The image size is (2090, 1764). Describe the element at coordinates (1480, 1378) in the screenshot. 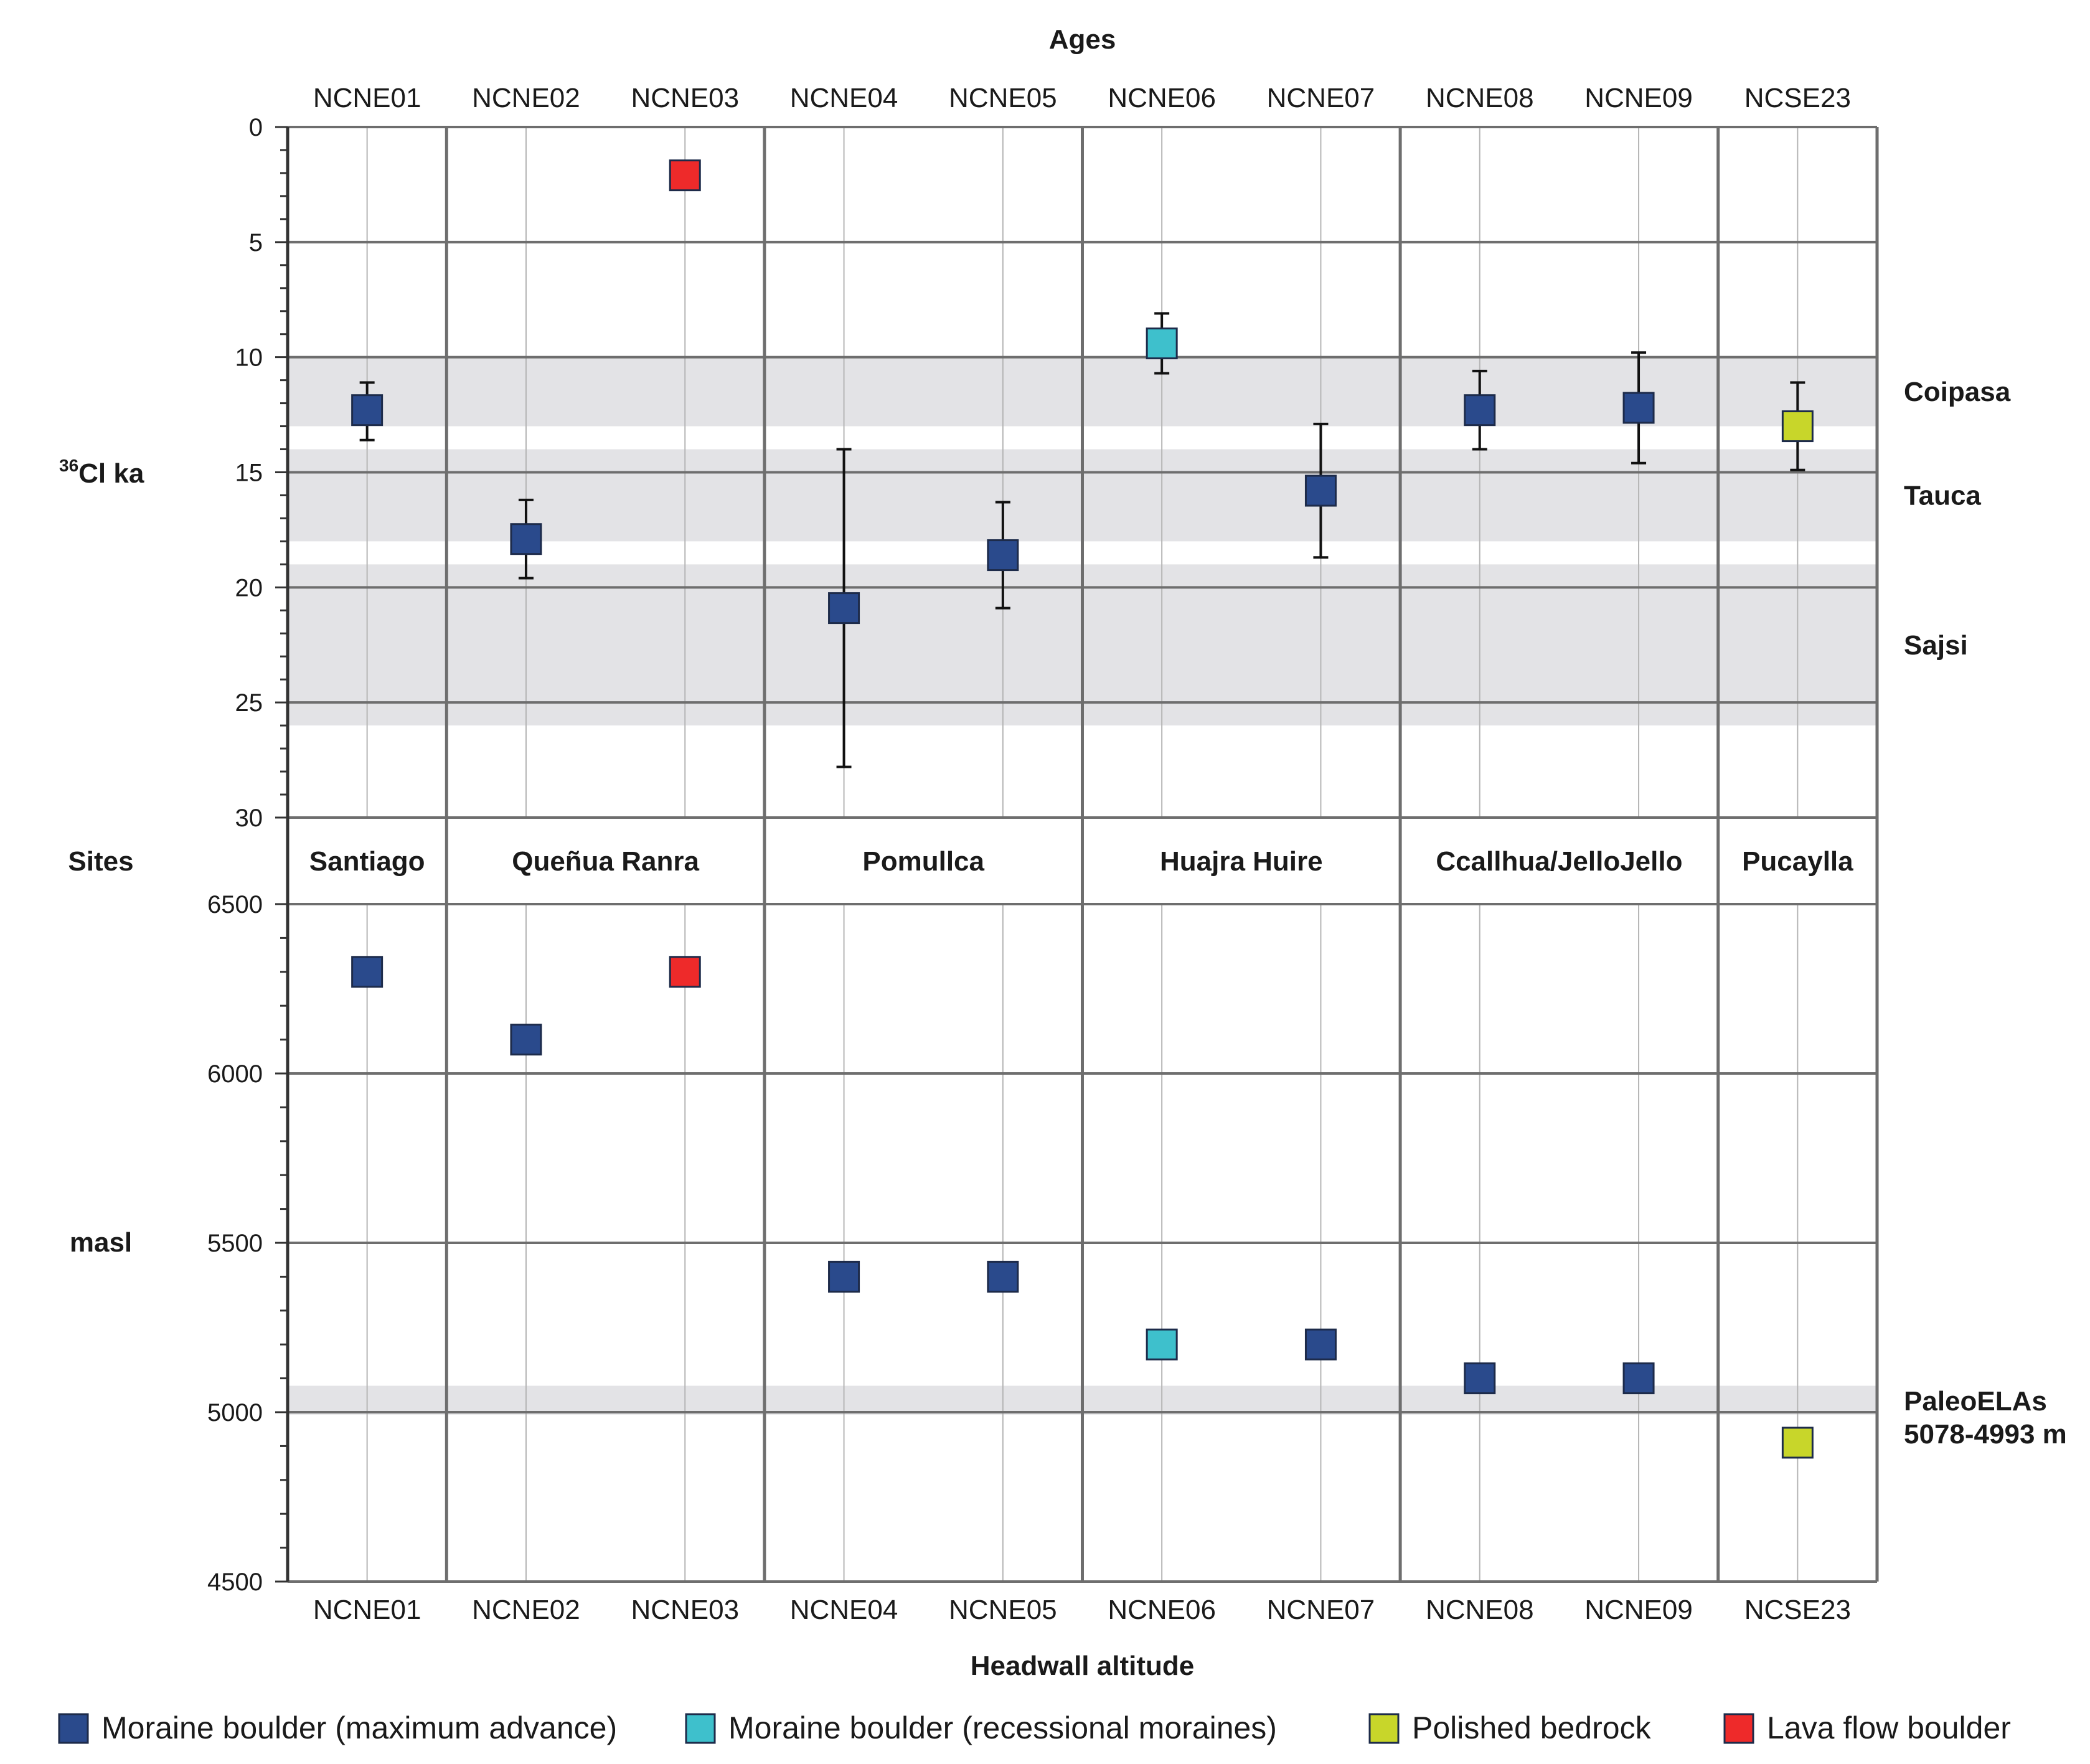

I see `altitude-point-ncne08` at that location.